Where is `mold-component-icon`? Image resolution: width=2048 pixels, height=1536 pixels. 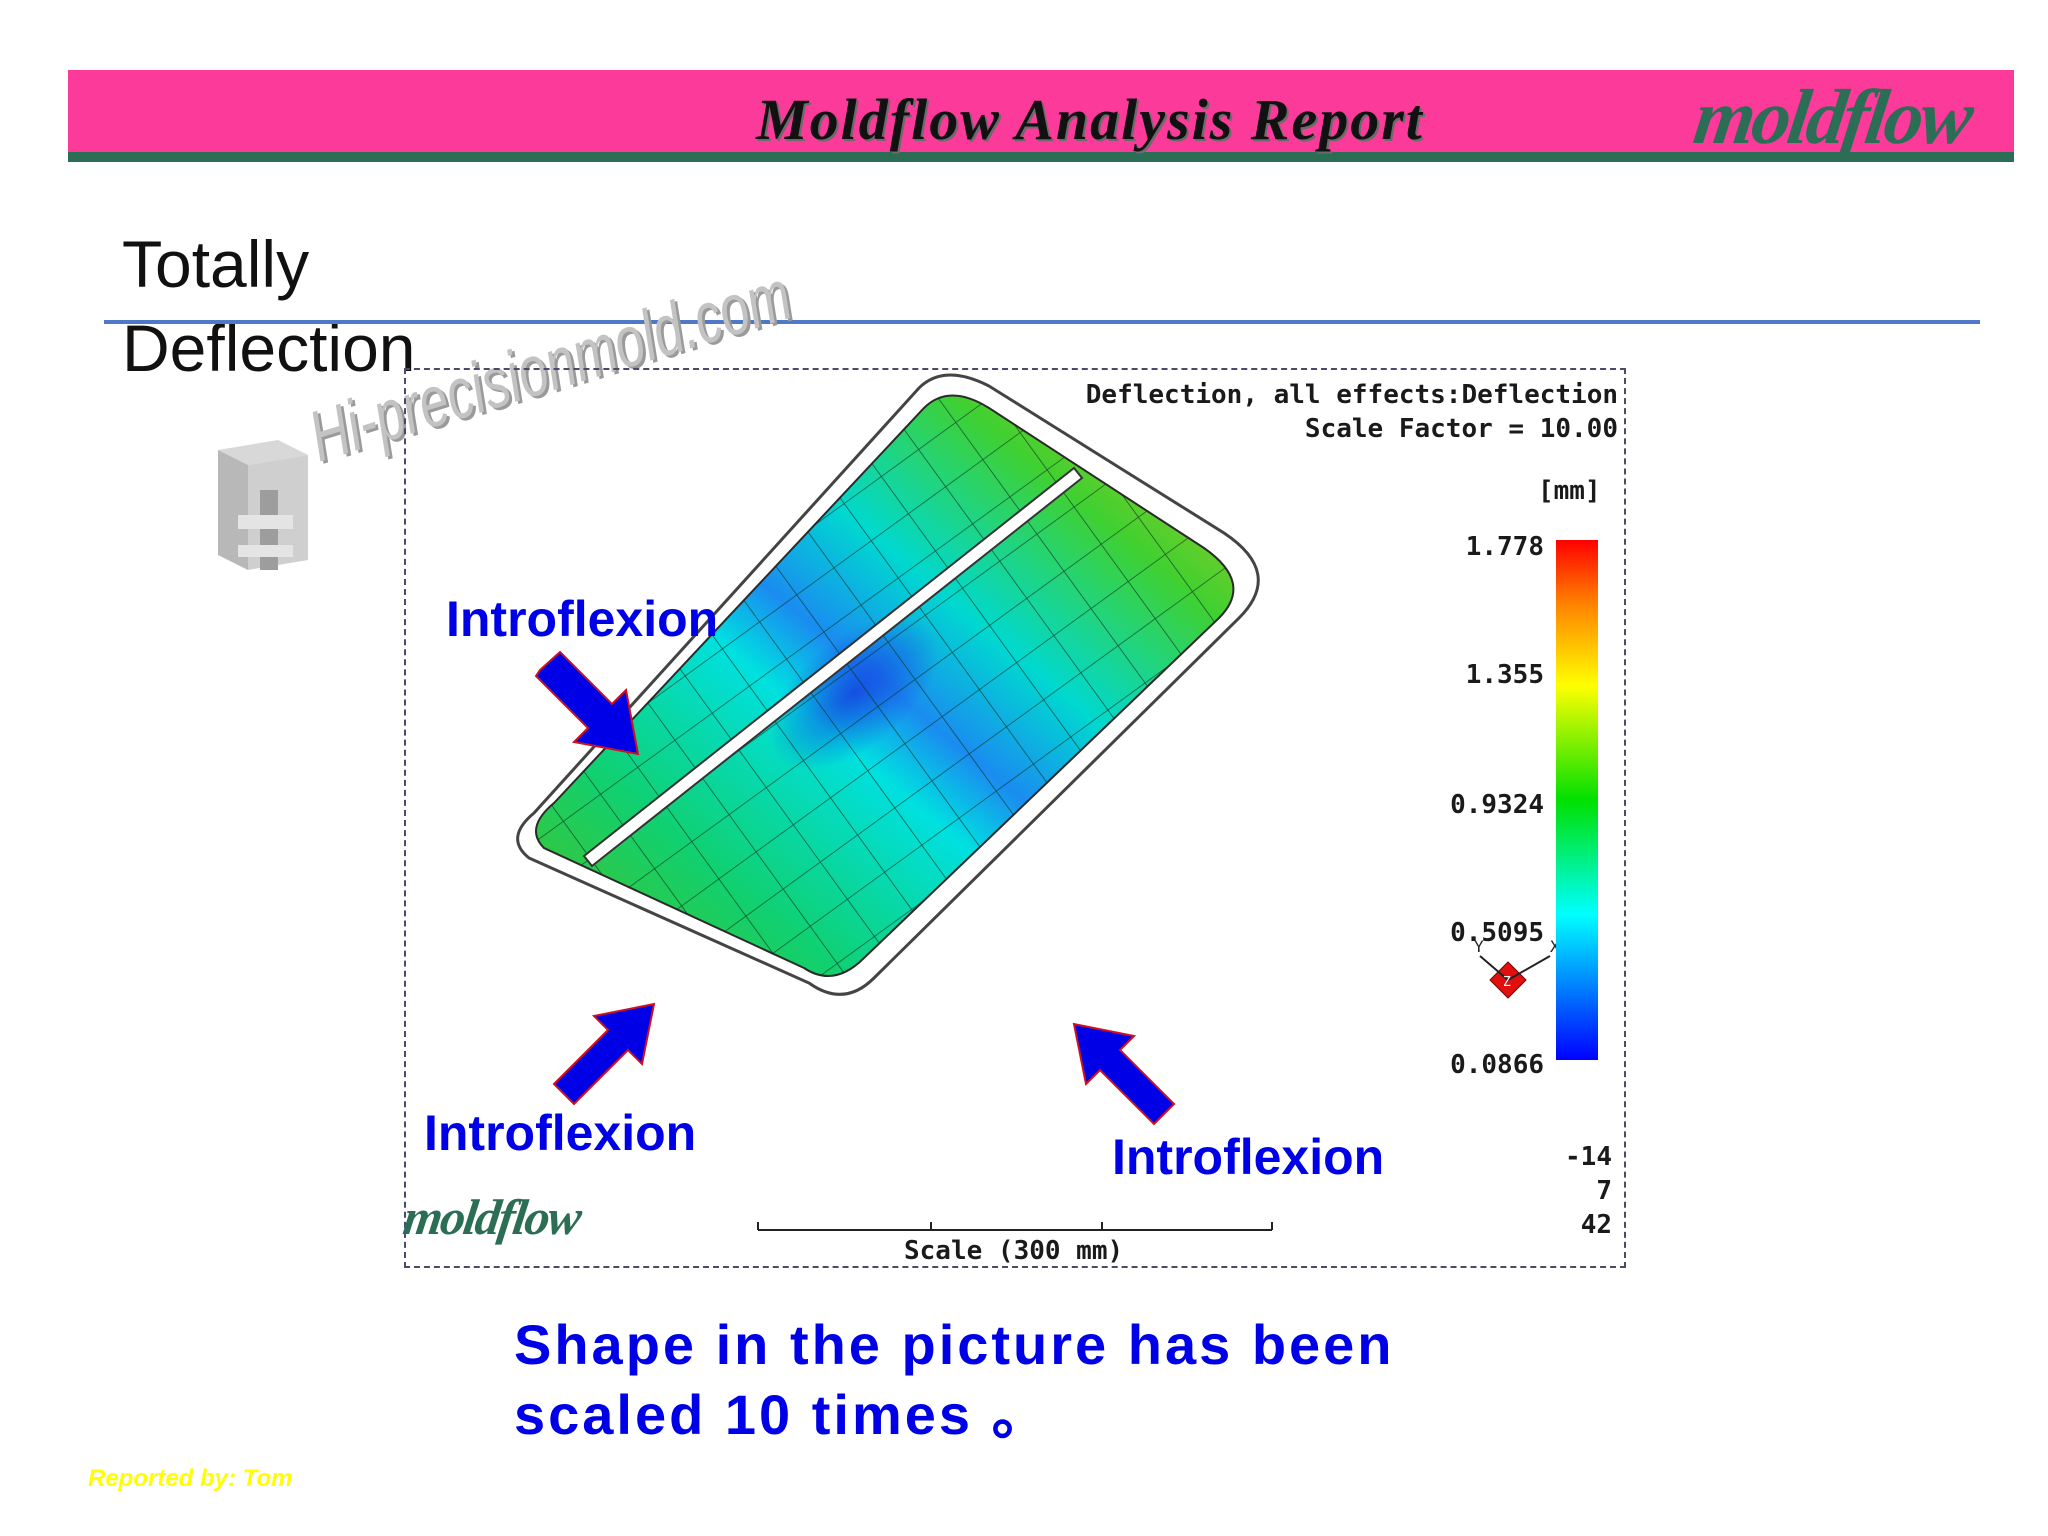 mold-component-icon is located at coordinates (263, 505).